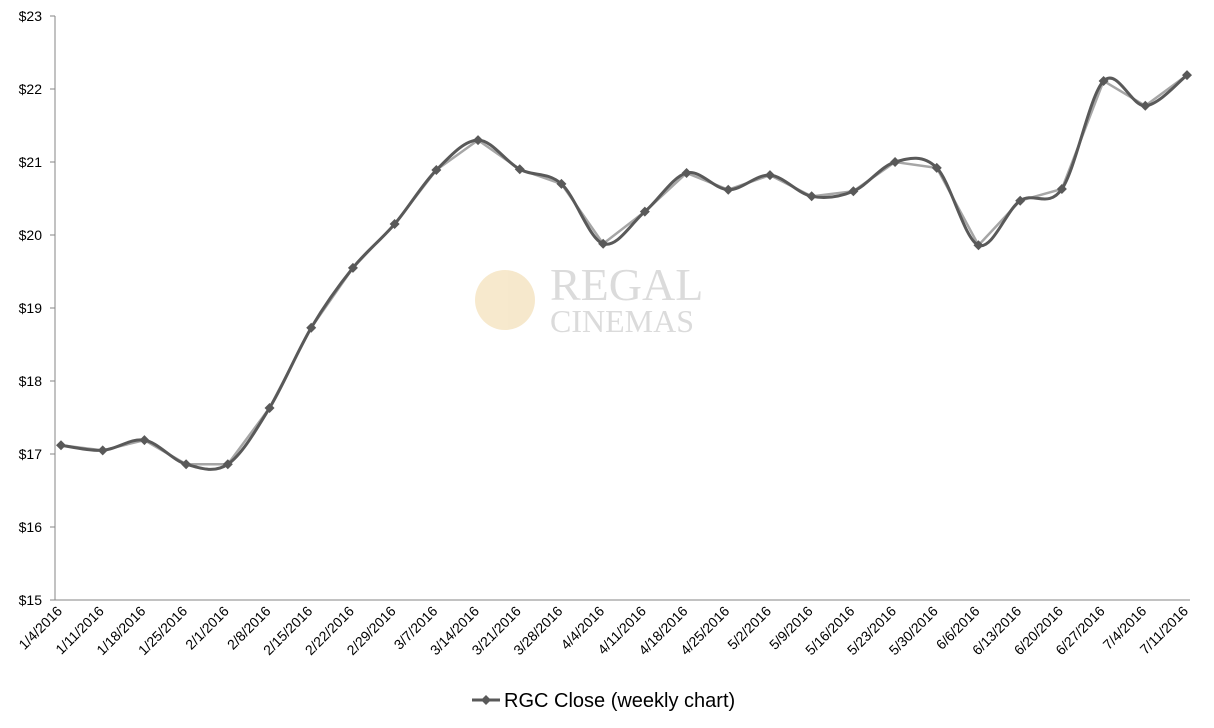  Describe the element at coordinates (31, 235) in the screenshot. I see `y-tick-label: $20` at that location.